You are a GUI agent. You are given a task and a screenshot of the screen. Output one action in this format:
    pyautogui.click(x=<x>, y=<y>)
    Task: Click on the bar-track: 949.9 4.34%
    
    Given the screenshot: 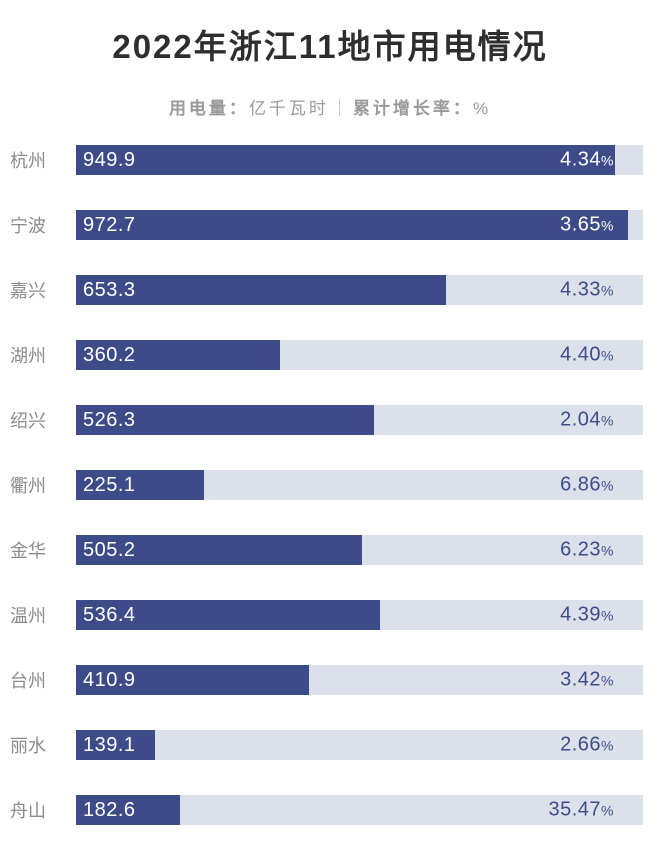 What is the action you would take?
    pyautogui.click(x=359, y=160)
    